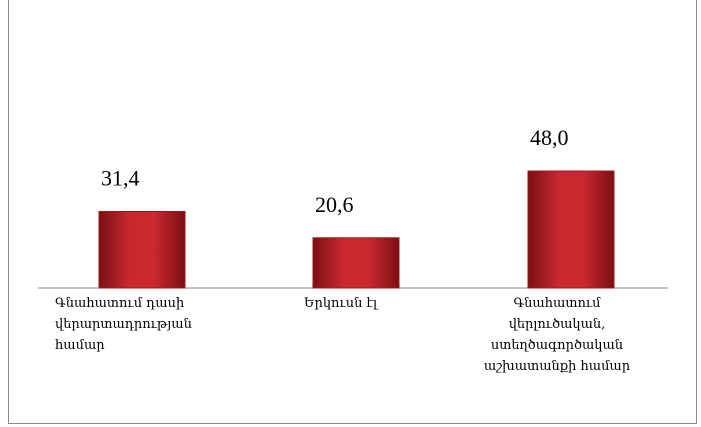 The image size is (701, 427). Describe the element at coordinates (341, 303) in the screenshot. I see `category-label: Երկուսն էլ` at that location.